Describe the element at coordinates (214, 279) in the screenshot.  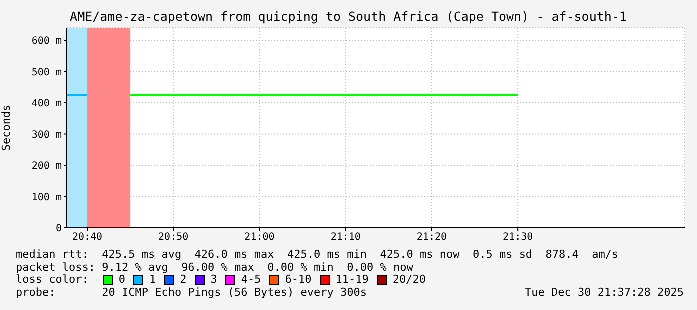
I see `legend-label: 3` at that location.